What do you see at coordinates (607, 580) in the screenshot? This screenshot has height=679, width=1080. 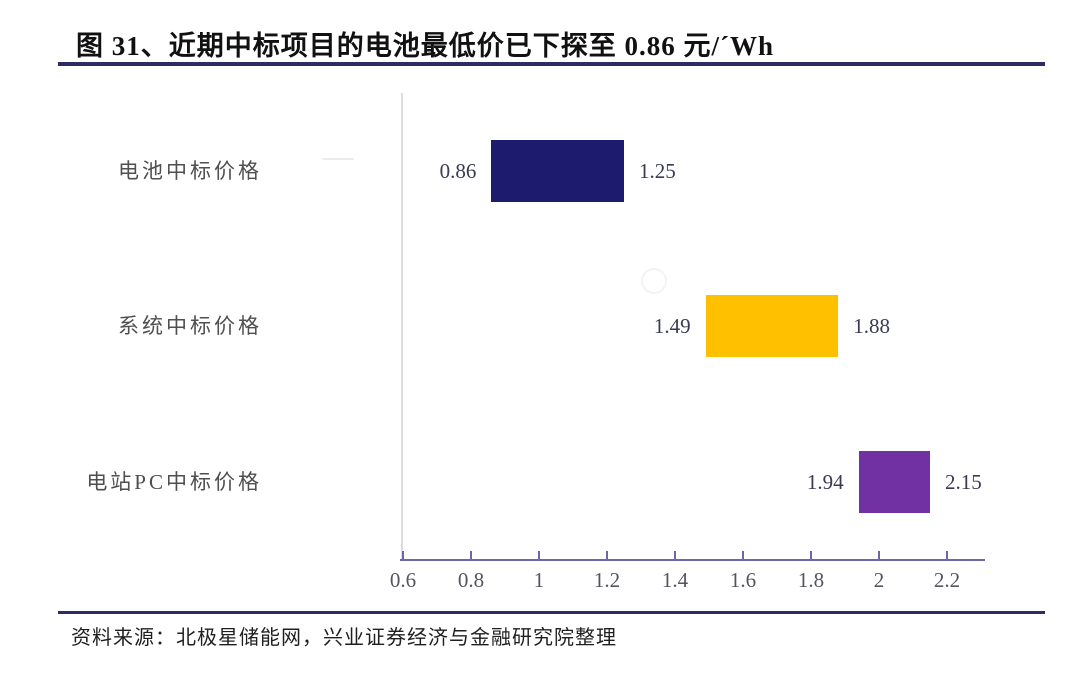 I see `x-axis-tick-label: 1.2` at bounding box center [607, 580].